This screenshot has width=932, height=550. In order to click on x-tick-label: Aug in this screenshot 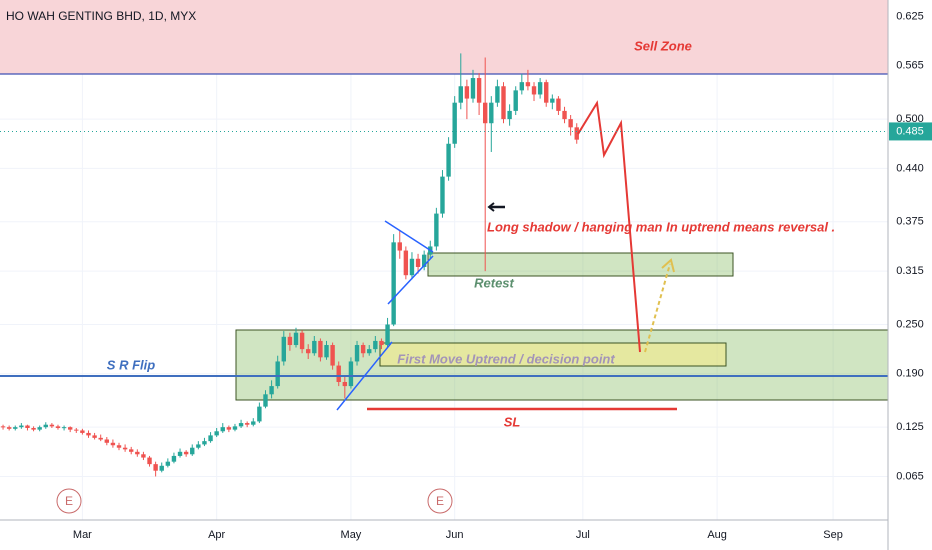, I will do `click(717, 535)`.